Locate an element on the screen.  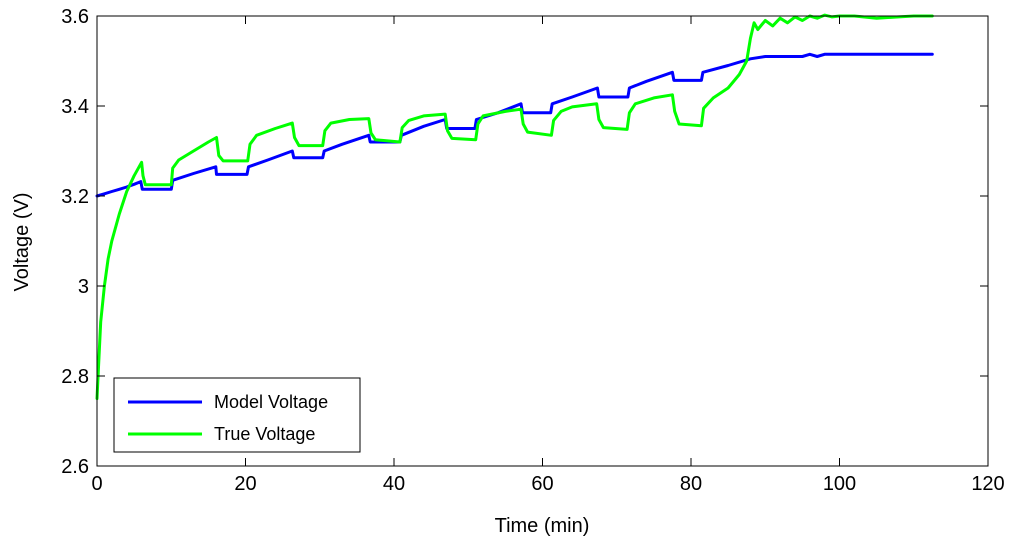
x-tick-label: 0 is located at coordinates (96, 484).